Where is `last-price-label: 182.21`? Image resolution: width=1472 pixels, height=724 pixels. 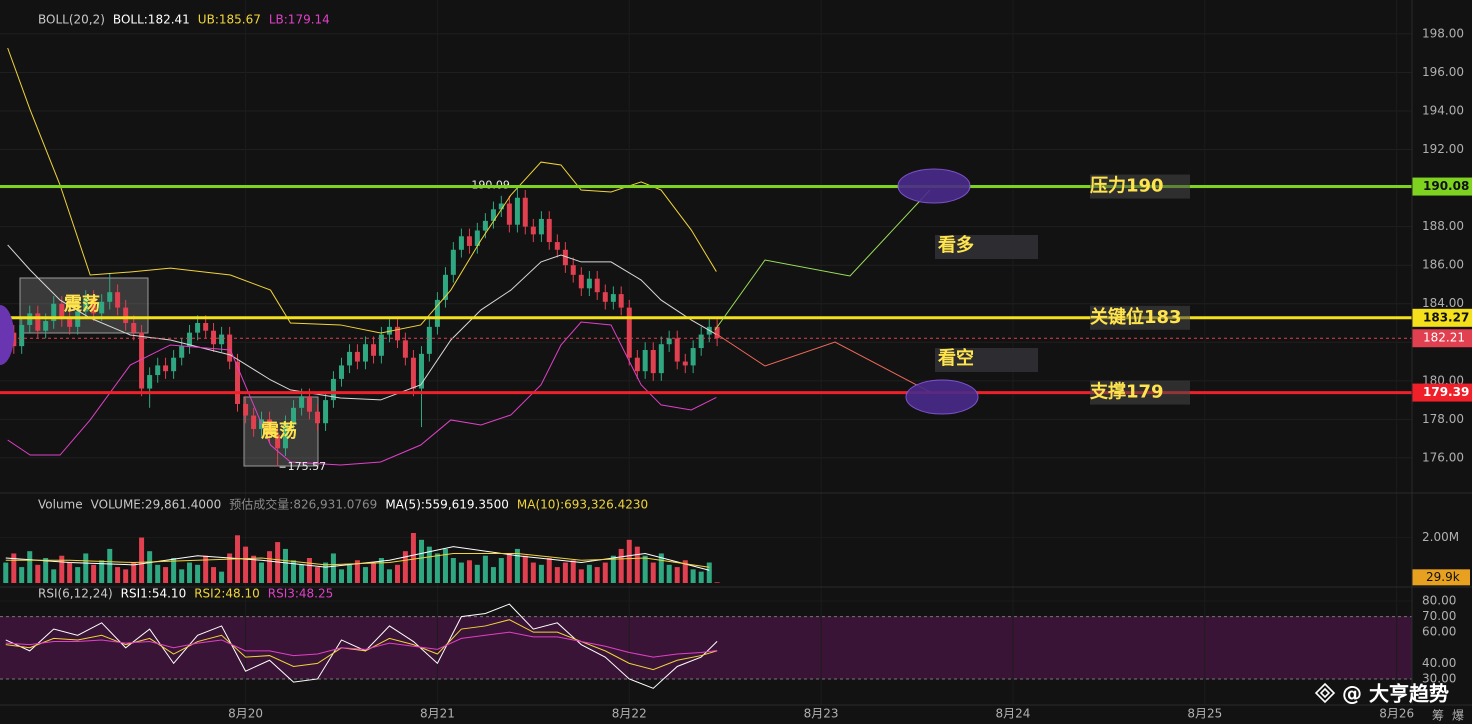 last-price-label: 182.21 is located at coordinates (1444, 338).